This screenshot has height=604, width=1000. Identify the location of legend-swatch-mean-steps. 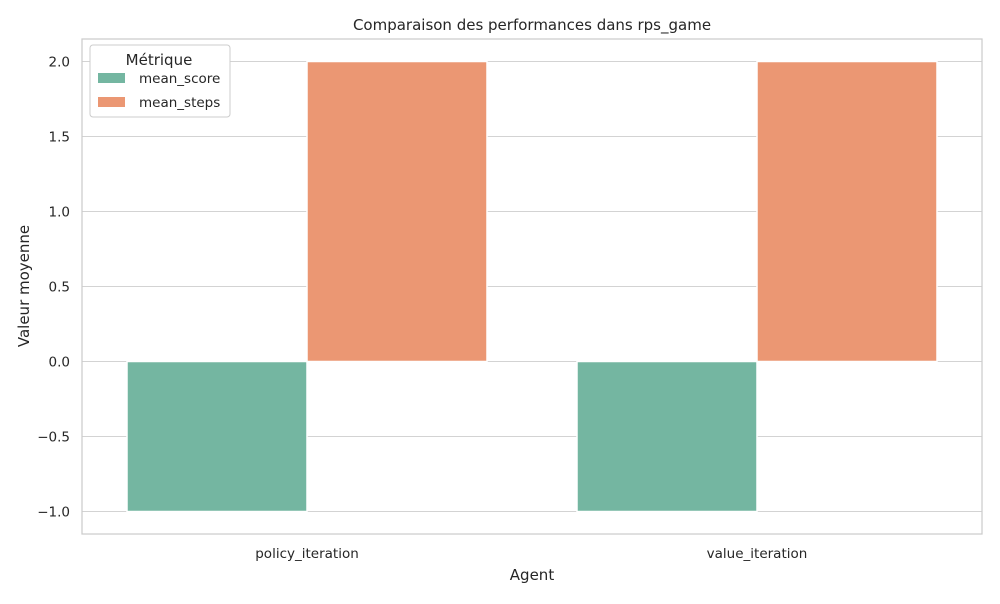
(111, 102).